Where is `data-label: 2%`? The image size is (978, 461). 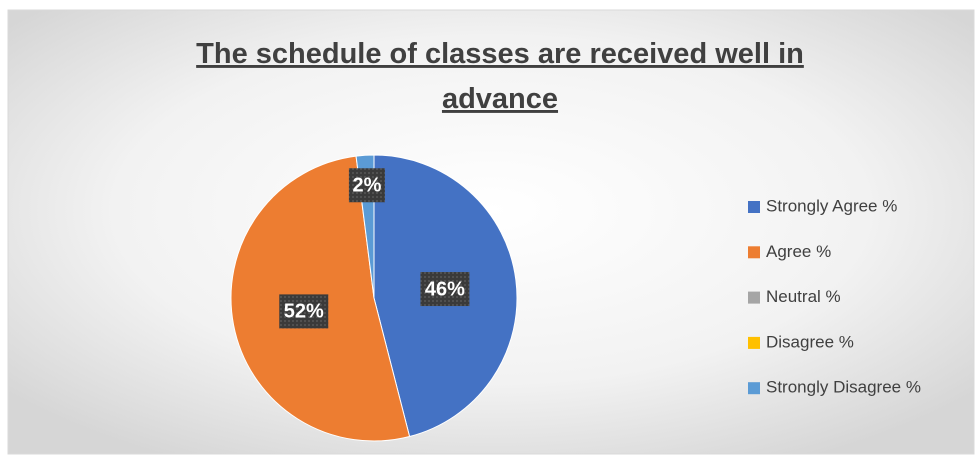 data-label: 2% is located at coordinates (366, 186).